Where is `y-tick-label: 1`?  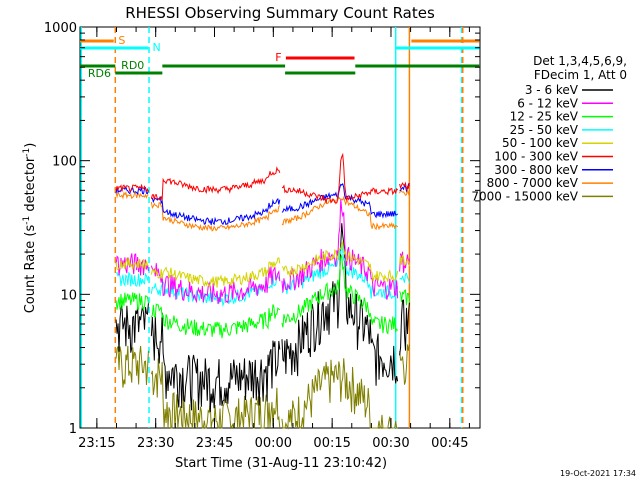 y-tick-label: 1 is located at coordinates (73, 429).